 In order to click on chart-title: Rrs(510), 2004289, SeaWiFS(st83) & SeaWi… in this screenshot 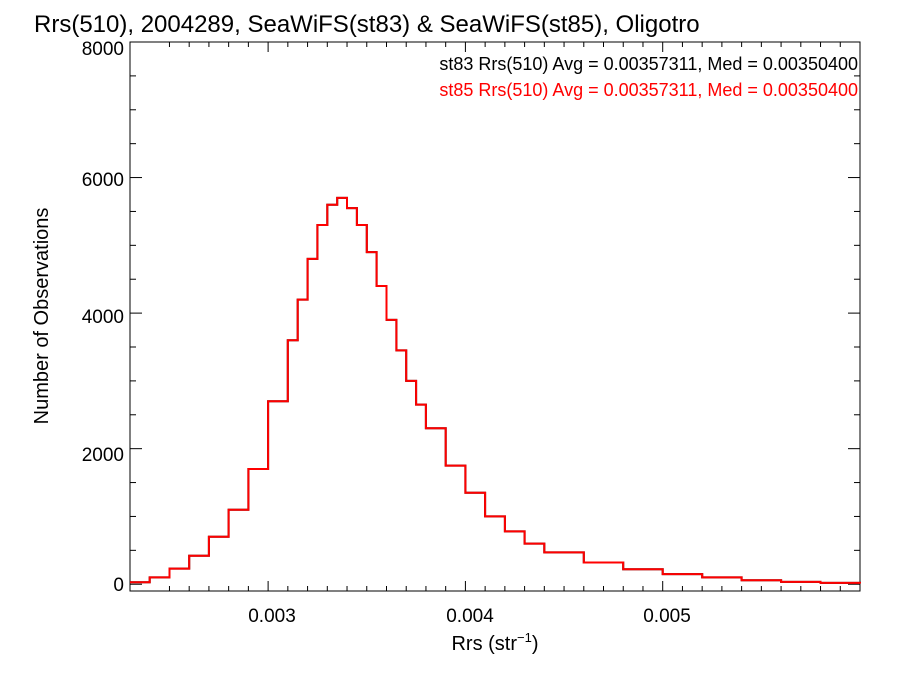, I will do `click(367, 24)`.